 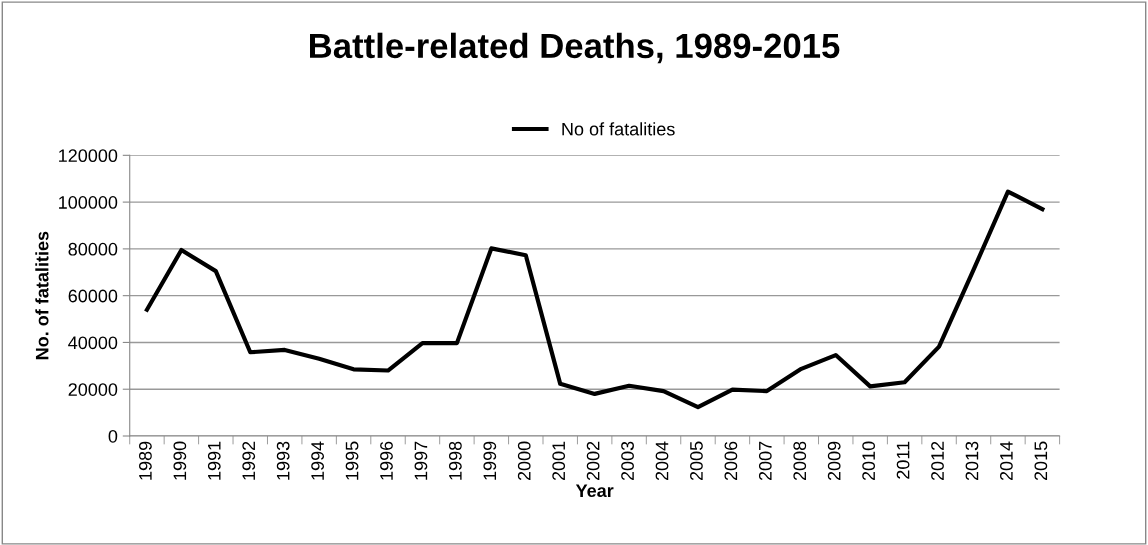 What do you see at coordinates (524, 461) in the screenshot?
I see `x-tick-label: 2000` at bounding box center [524, 461].